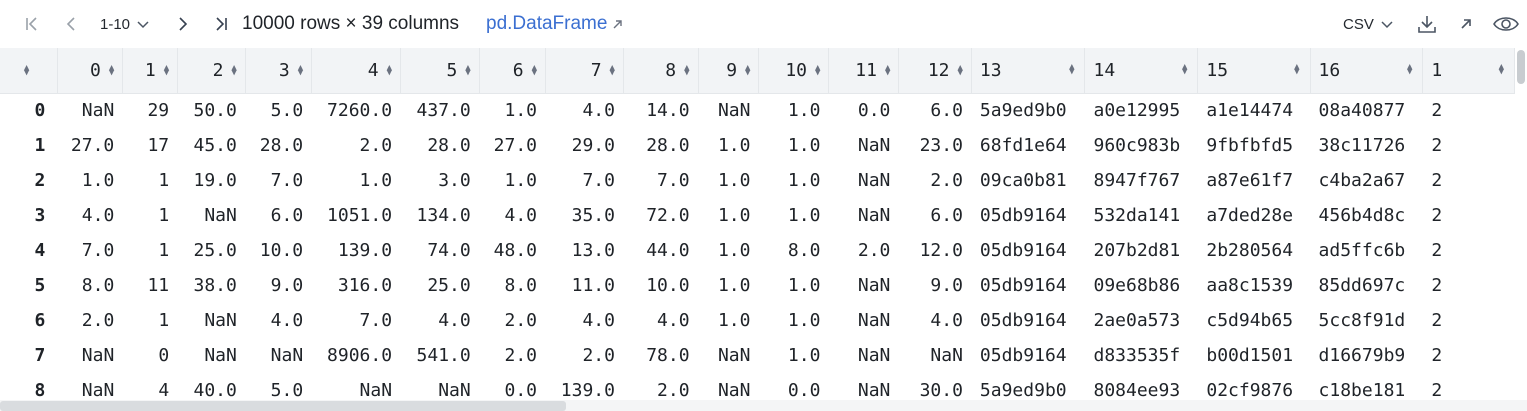 This screenshot has width=1527, height=411. I want to click on column-header: 8 ▲ ▼, so click(661, 71).